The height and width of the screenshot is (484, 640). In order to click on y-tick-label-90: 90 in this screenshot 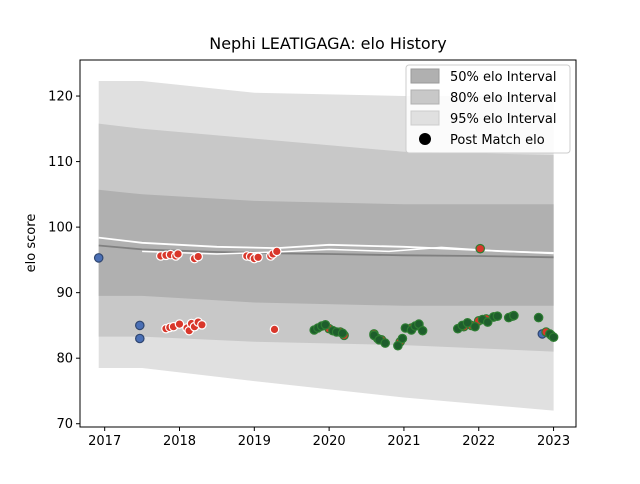, I will do `click(64, 293)`.